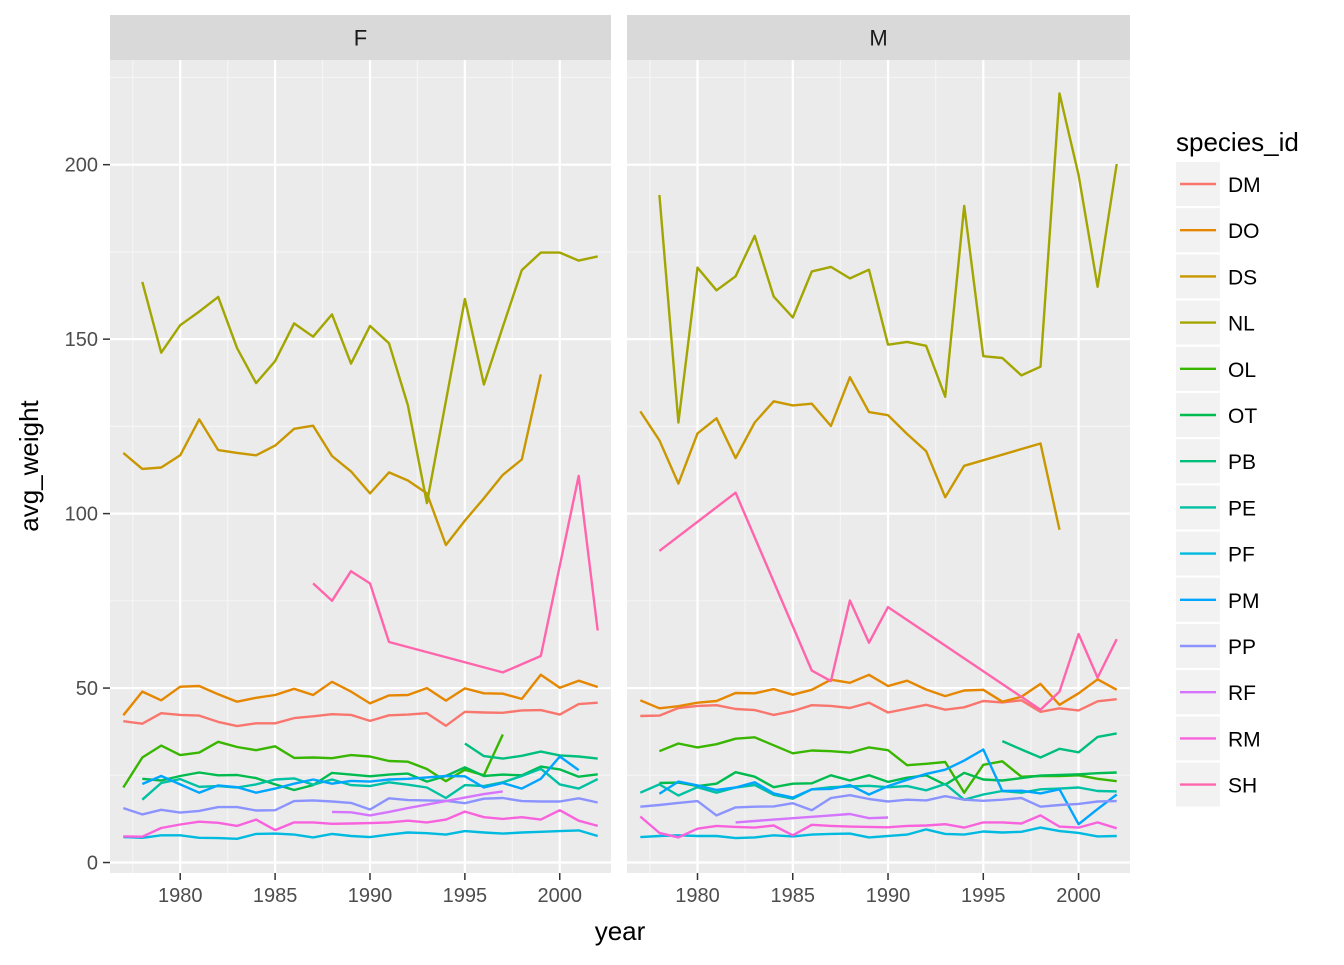  Describe the element at coordinates (81, 515) in the screenshot. I see `y-tick-label: 100` at that location.